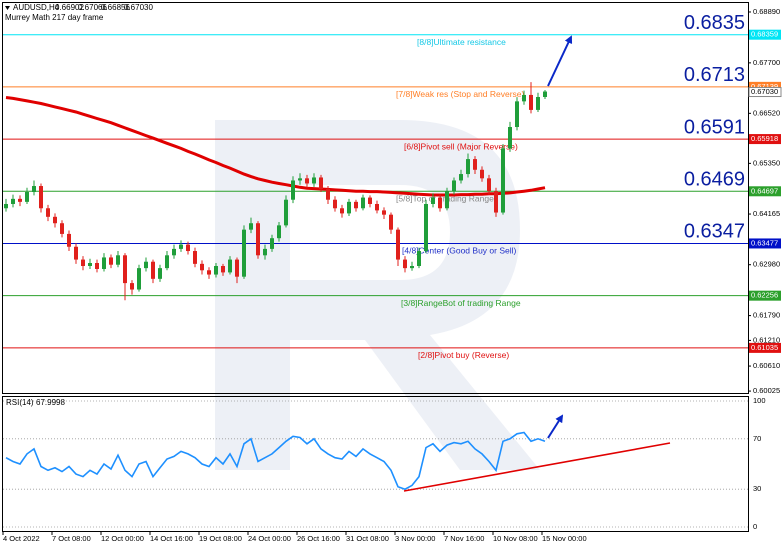  What do you see at coordinates (515, 538) in the screenshot?
I see `x-tick-label: 10 Nov 08:00` at bounding box center [515, 538].